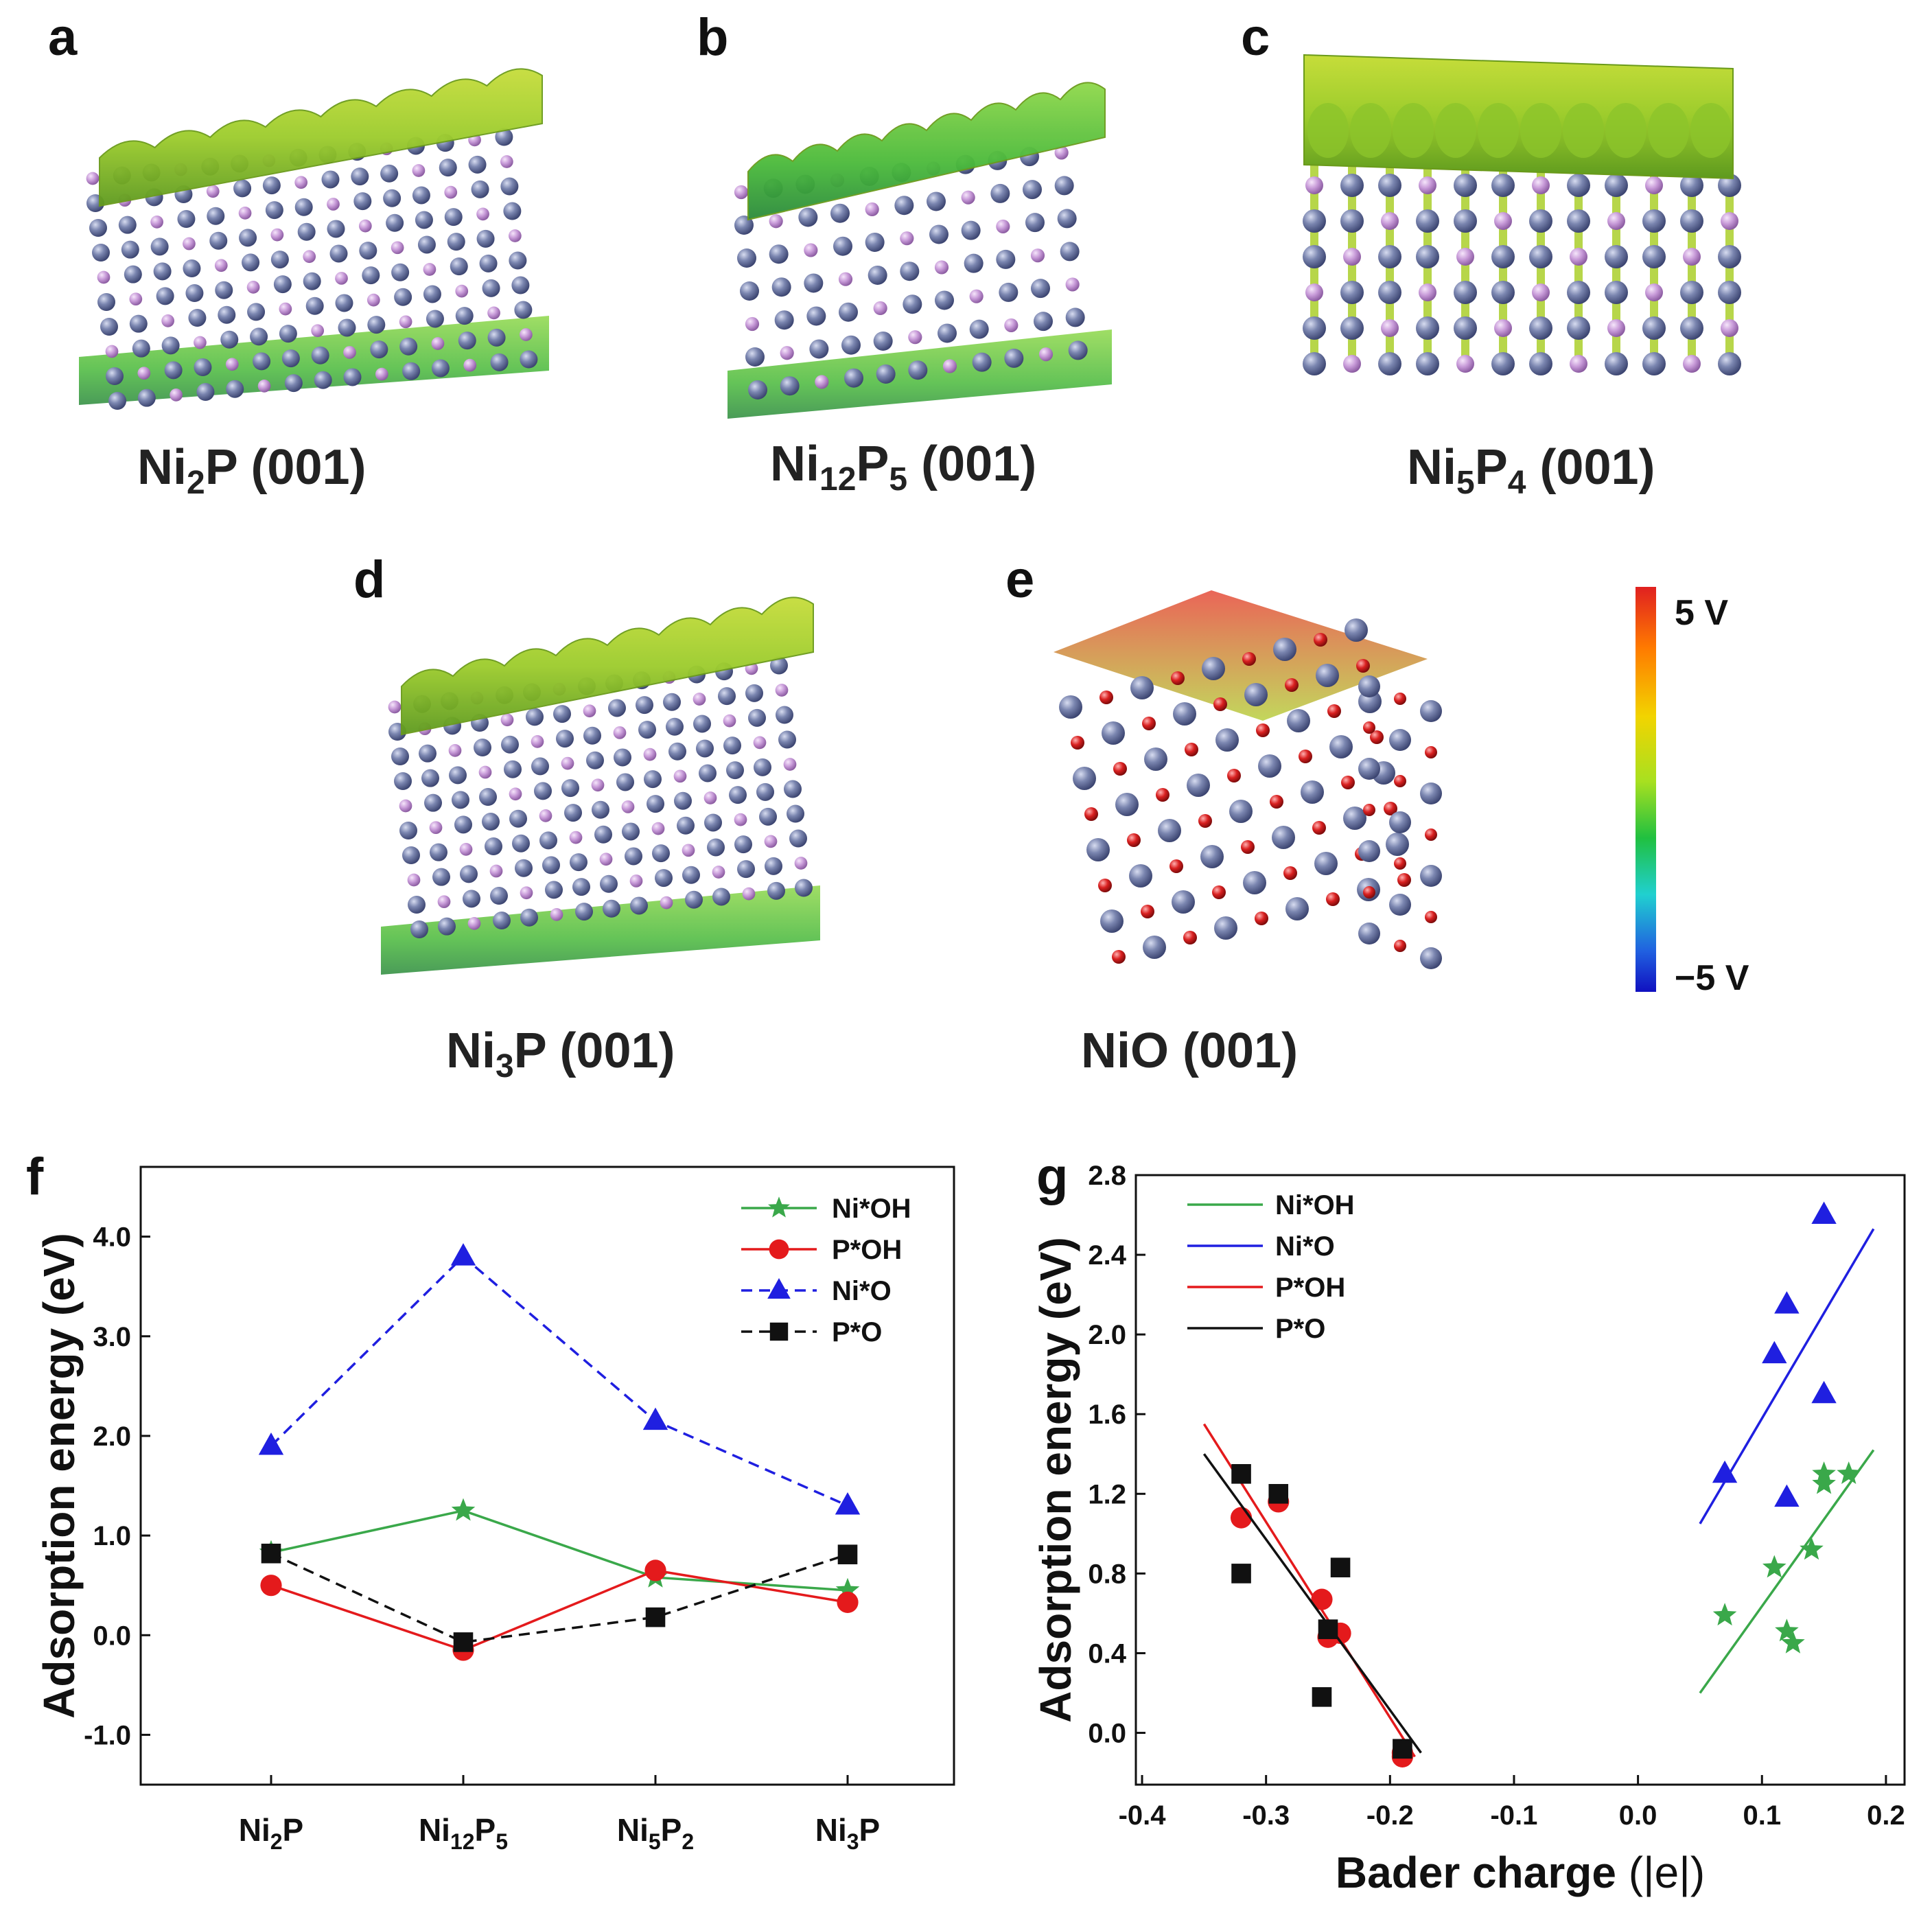 The image size is (1932, 1913). What do you see at coordinates (314, 239) in the screenshot?
I see `model-ni2p` at bounding box center [314, 239].